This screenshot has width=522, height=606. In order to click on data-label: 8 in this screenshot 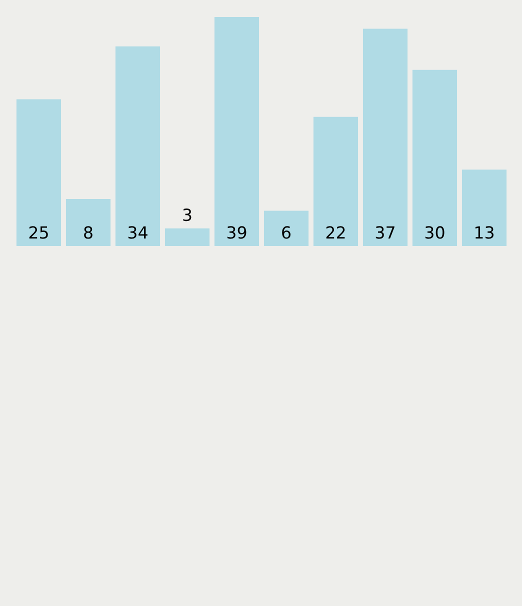, I will do `click(88, 232)`.